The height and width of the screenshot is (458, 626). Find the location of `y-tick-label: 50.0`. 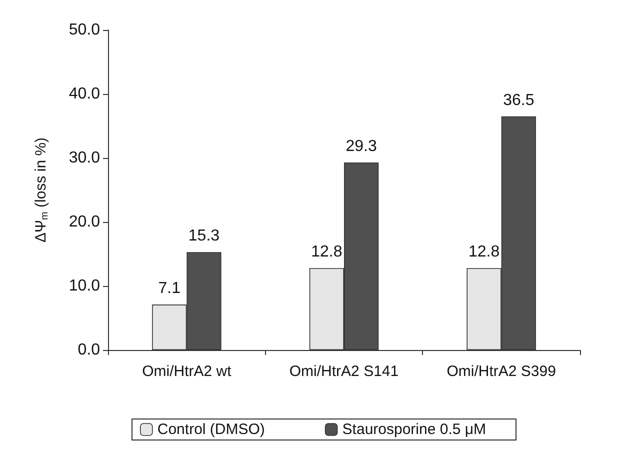

y-tick-label: 50.0 is located at coordinates (84, 30).